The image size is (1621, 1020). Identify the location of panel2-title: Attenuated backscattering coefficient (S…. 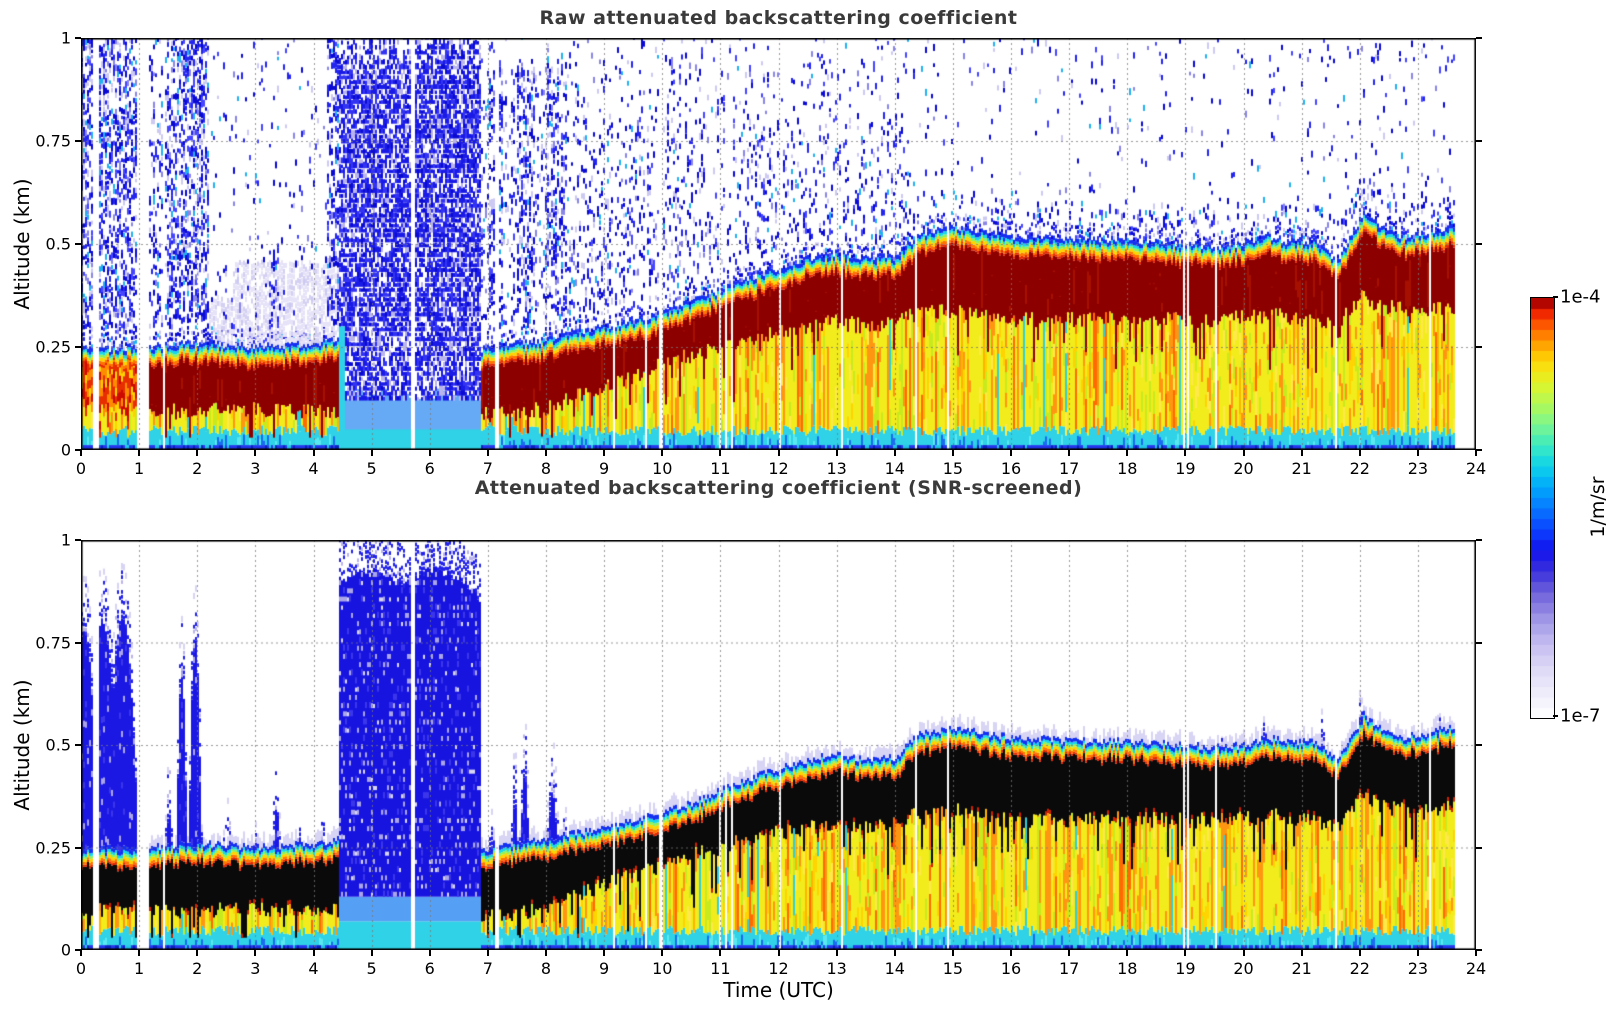
(778, 488).